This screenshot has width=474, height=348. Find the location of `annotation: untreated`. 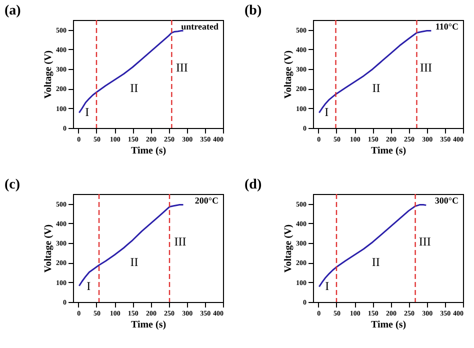

annotation: untreated is located at coordinates (199, 26).